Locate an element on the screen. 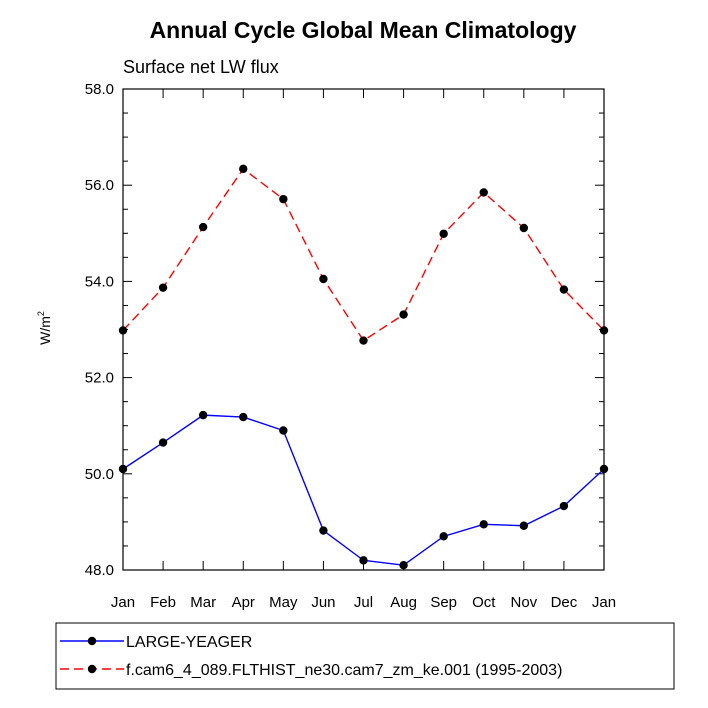 Image resolution: width=708 pixels, height=708 pixels. x-tick-label: Nov is located at coordinates (523, 602).